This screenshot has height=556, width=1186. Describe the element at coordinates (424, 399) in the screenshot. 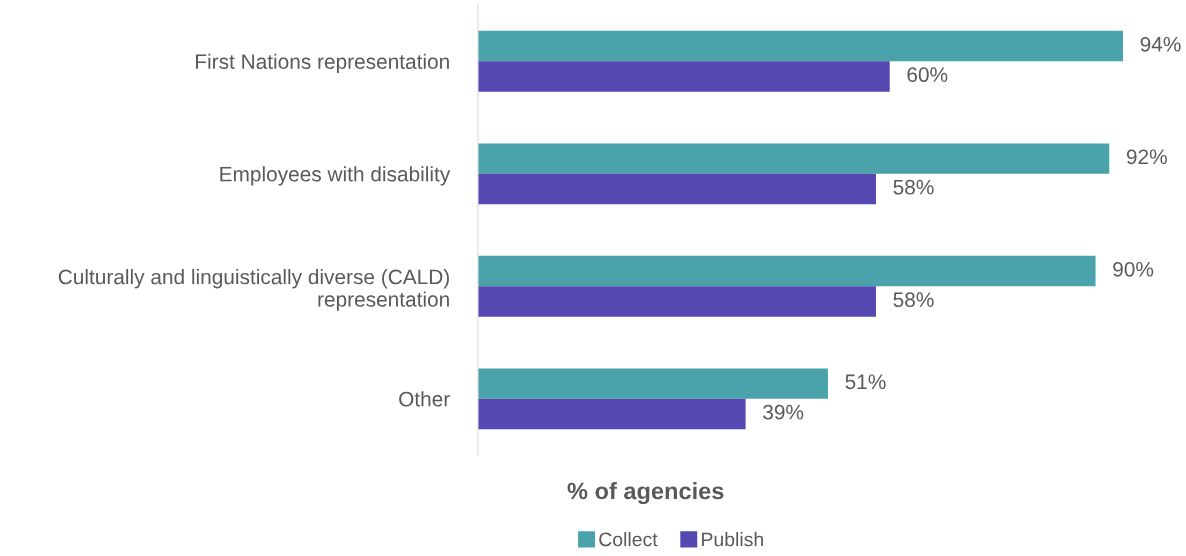

I see `y-tick-label: Other` at that location.